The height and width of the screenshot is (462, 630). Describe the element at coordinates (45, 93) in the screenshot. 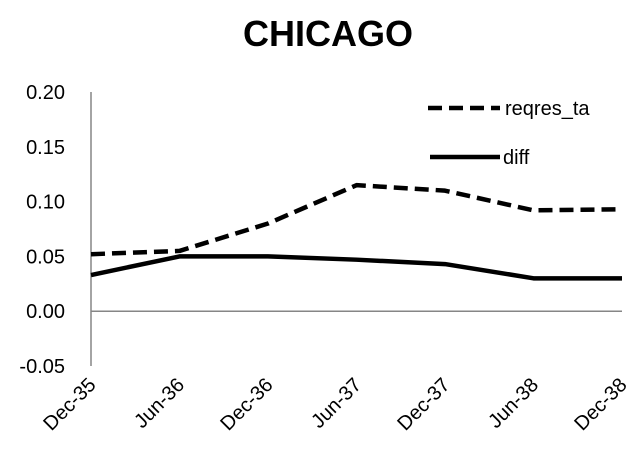

I see `y-tick-label: 0.20` at that location.